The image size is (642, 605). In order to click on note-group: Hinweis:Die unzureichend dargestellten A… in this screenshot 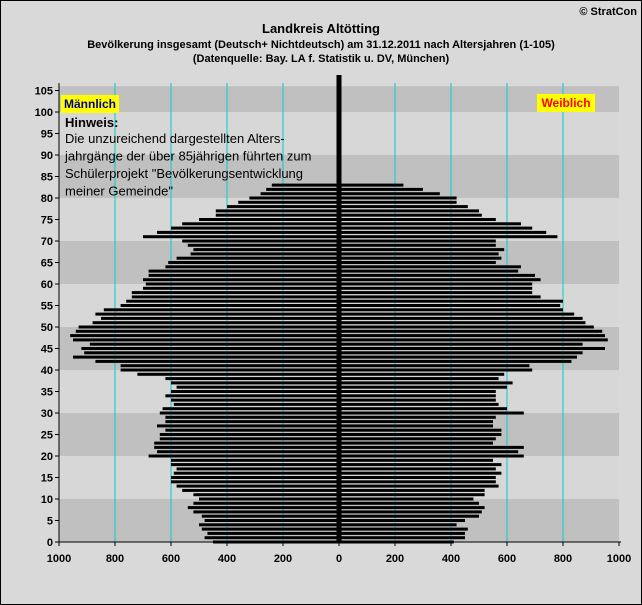, I will do `click(187, 157)`.